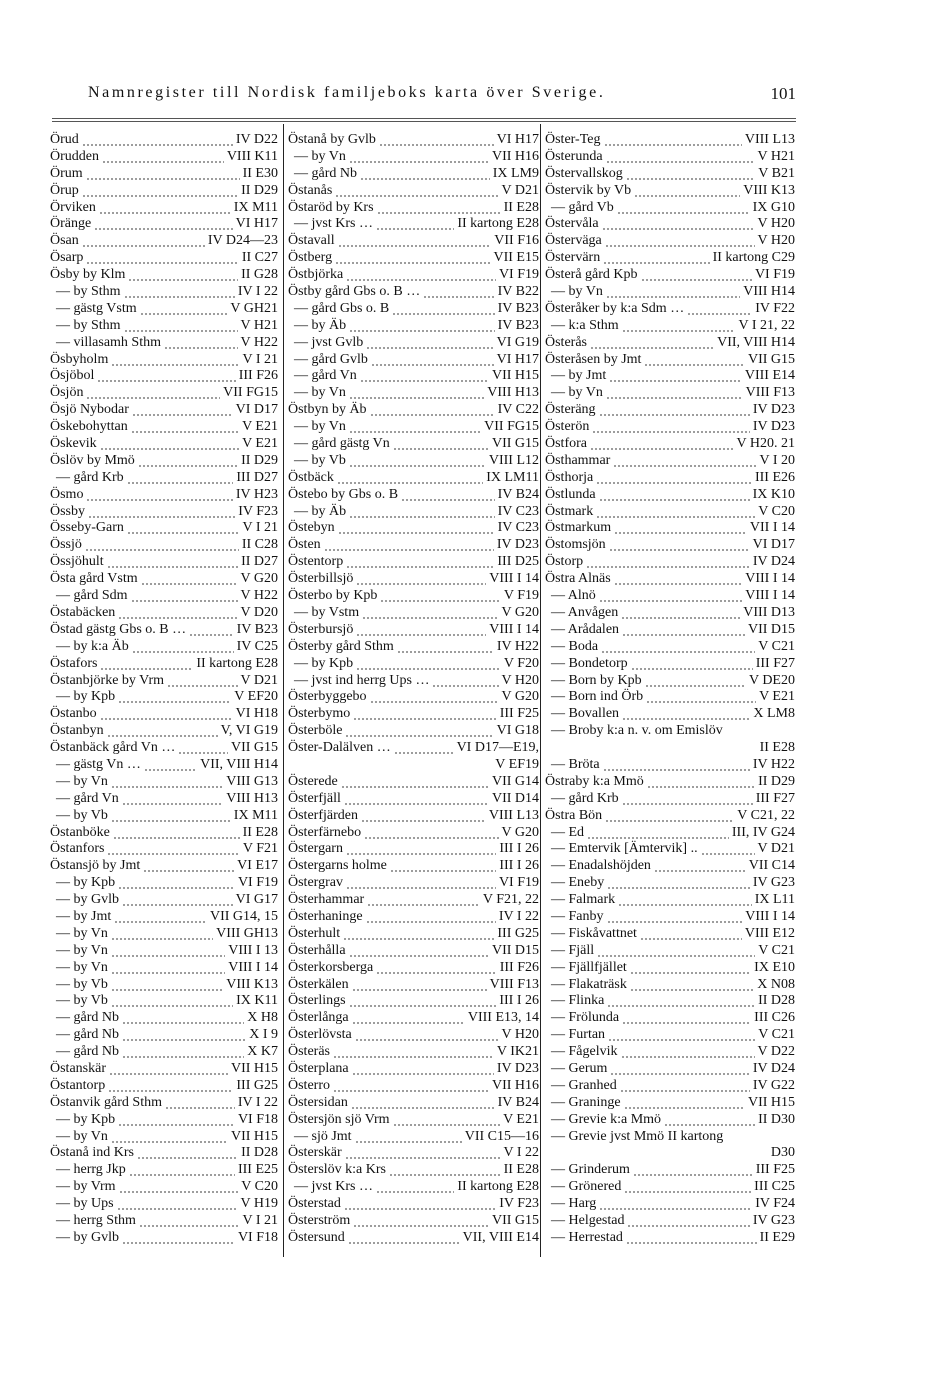  I want to click on index-entry: — by Vrm V C20, so click(164, 1188).